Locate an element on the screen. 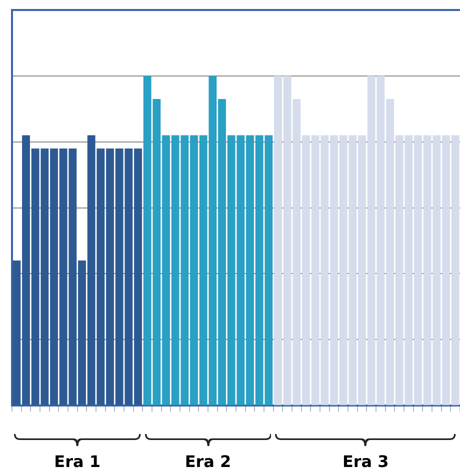 This screenshot has height=474, width=460. text: Era 3 is located at coordinates (365, 461).